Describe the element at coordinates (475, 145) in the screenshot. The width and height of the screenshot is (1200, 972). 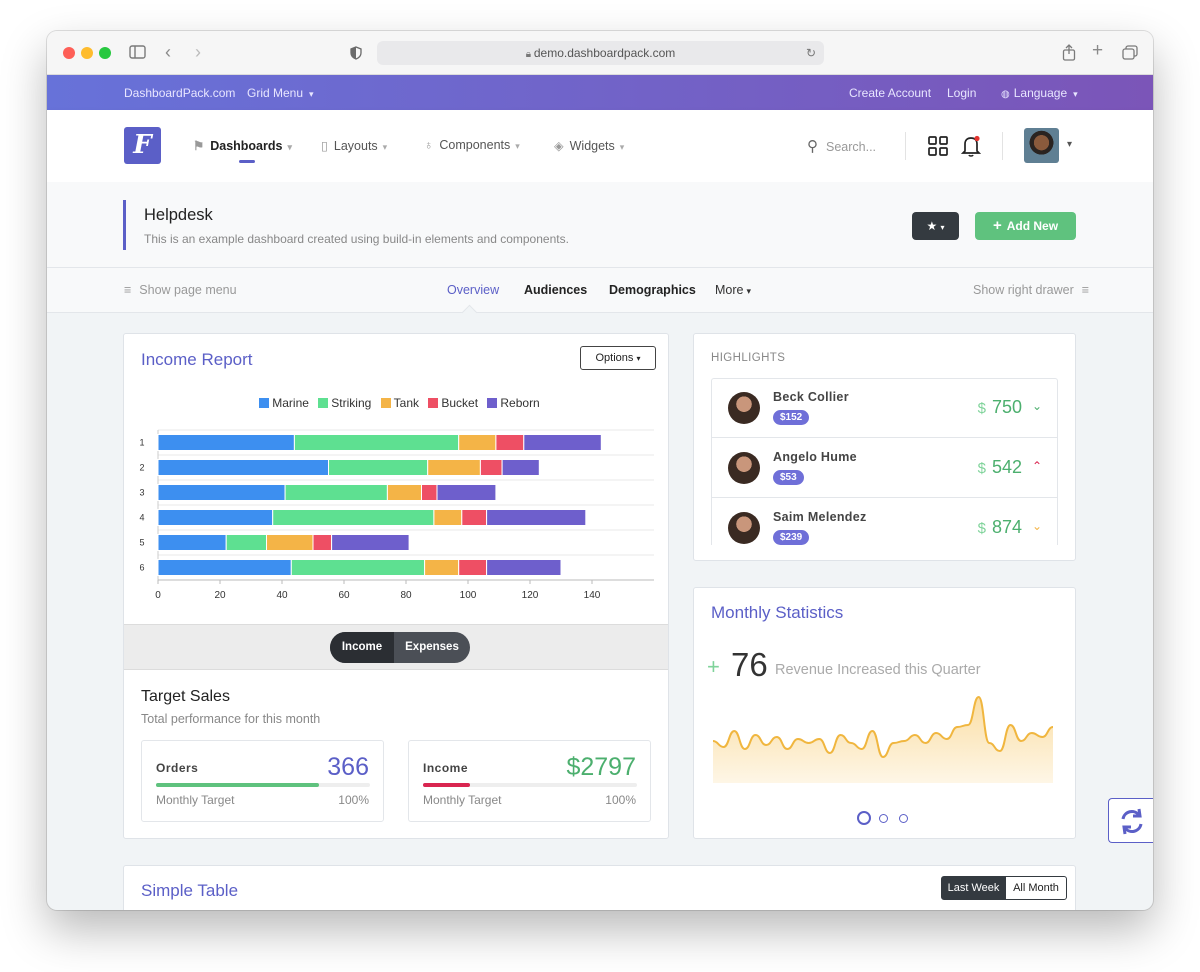
I see `nav-components-label: Components` at that location.